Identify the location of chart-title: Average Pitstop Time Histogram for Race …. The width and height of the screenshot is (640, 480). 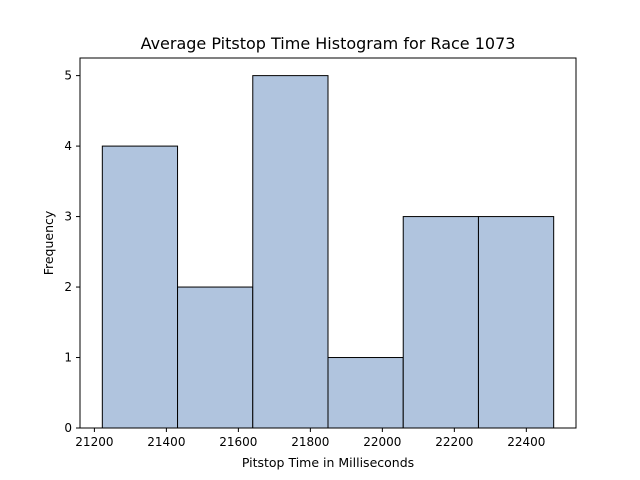
(328, 43).